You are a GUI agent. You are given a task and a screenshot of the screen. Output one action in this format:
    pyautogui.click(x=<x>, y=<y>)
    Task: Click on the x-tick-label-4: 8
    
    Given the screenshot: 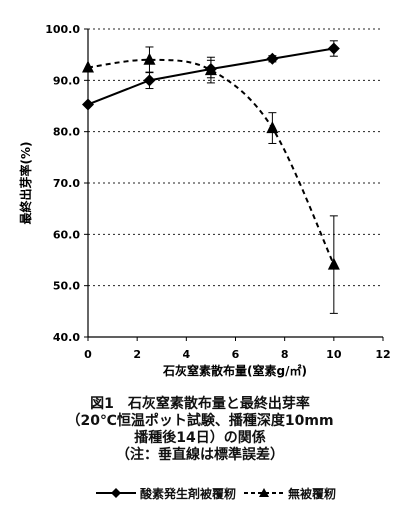 What is the action you would take?
    pyautogui.click(x=285, y=354)
    